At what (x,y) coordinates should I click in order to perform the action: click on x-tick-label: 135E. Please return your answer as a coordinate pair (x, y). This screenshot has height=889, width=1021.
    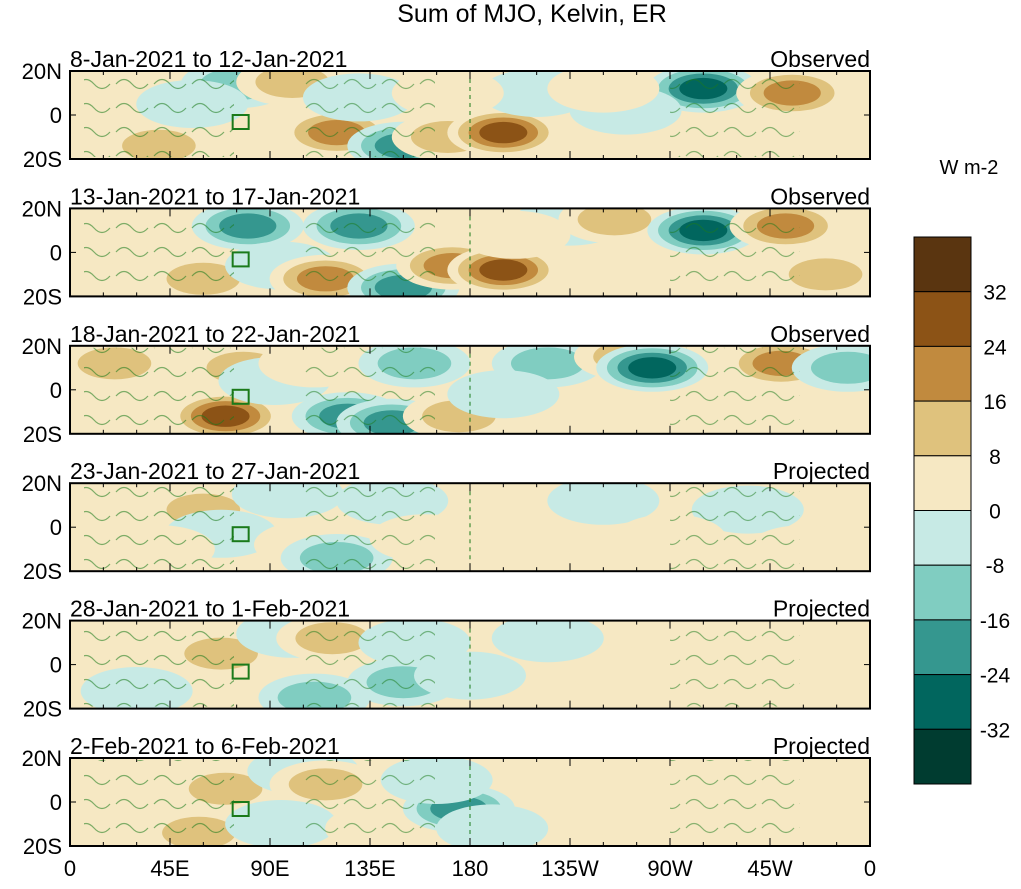
    Looking at the image, I should click on (369, 868).